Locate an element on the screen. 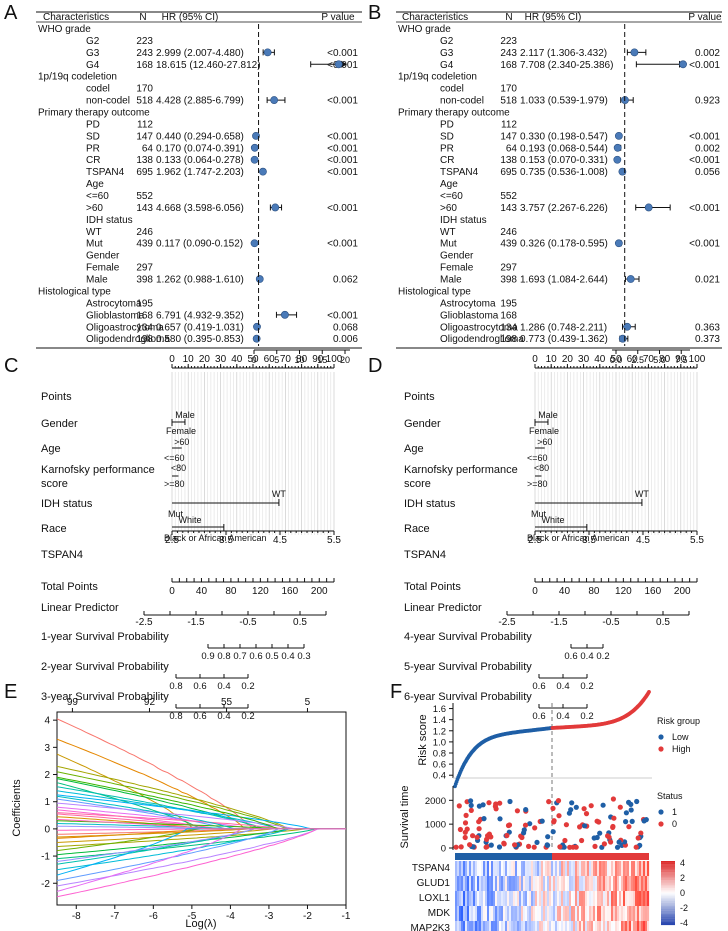 This screenshot has width=728, height=931. points-tick-label: 70 is located at coordinates (286, 359).